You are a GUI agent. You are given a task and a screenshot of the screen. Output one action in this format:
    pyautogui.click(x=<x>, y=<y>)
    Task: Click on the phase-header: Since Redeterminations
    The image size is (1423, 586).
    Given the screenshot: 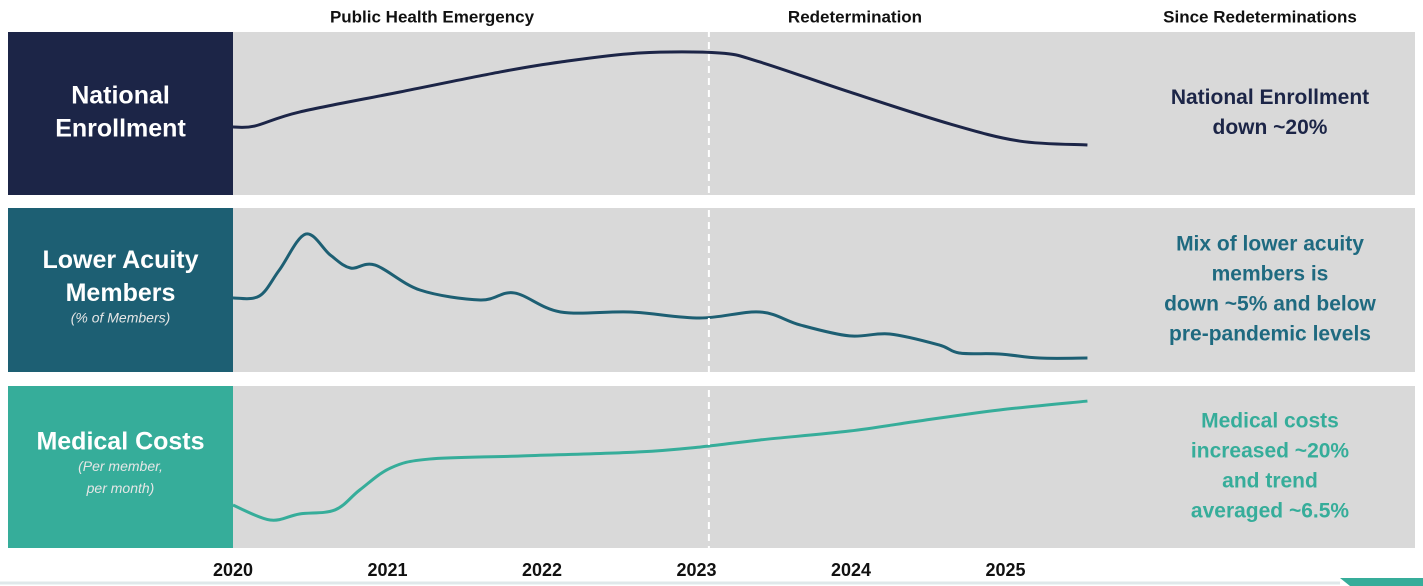 What is the action you would take?
    pyautogui.click(x=1260, y=16)
    